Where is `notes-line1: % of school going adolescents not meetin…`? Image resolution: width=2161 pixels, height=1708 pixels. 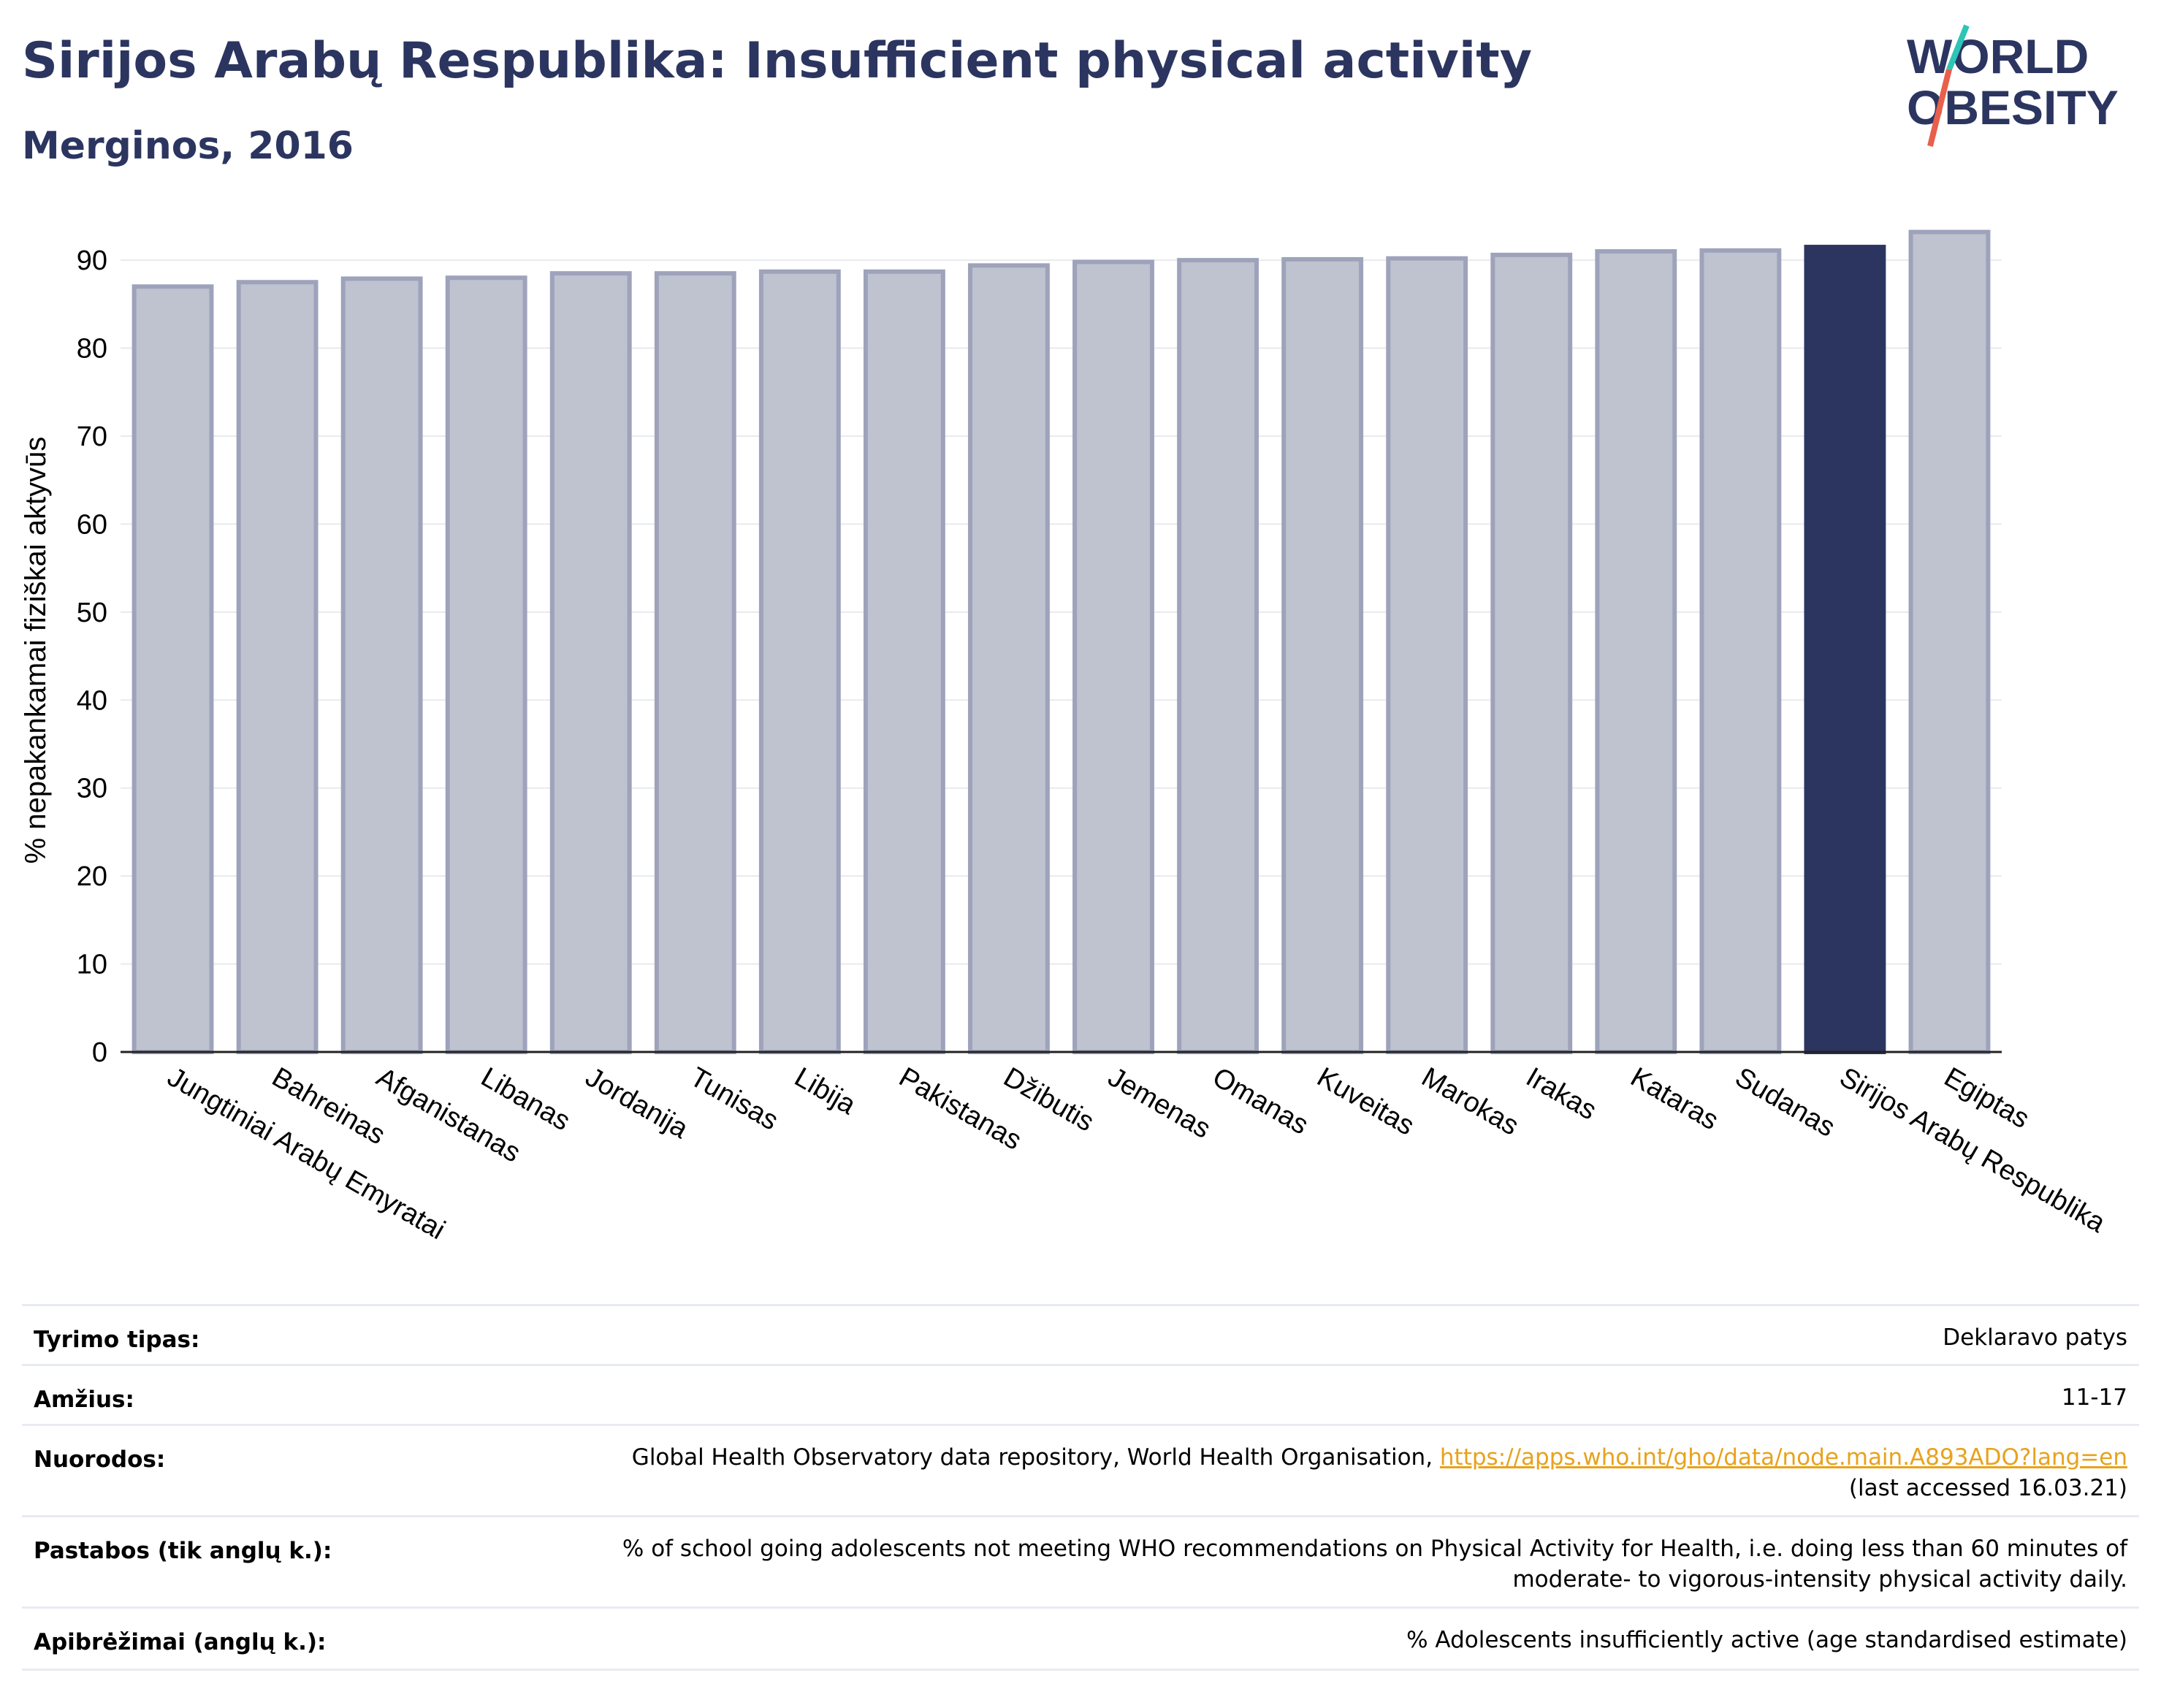 notes-line1: % of school going adolescents not meetin… is located at coordinates (1374, 1549).